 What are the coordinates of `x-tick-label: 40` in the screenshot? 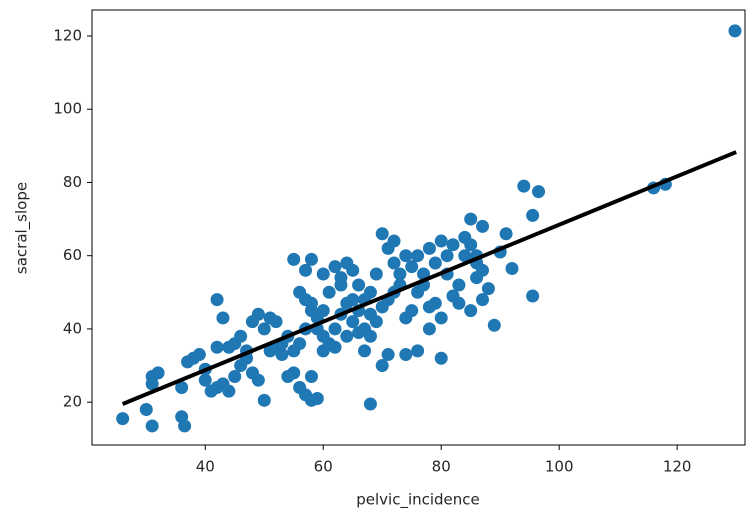 It's located at (205, 467).